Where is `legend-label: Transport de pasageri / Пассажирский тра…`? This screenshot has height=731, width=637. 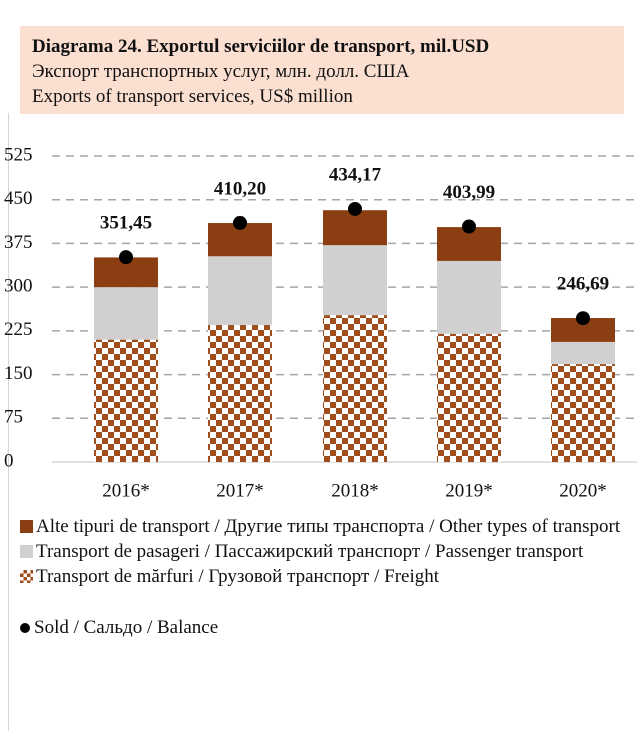
legend-label: Transport de pasageri / Пассажирский тра… is located at coordinates (310, 551).